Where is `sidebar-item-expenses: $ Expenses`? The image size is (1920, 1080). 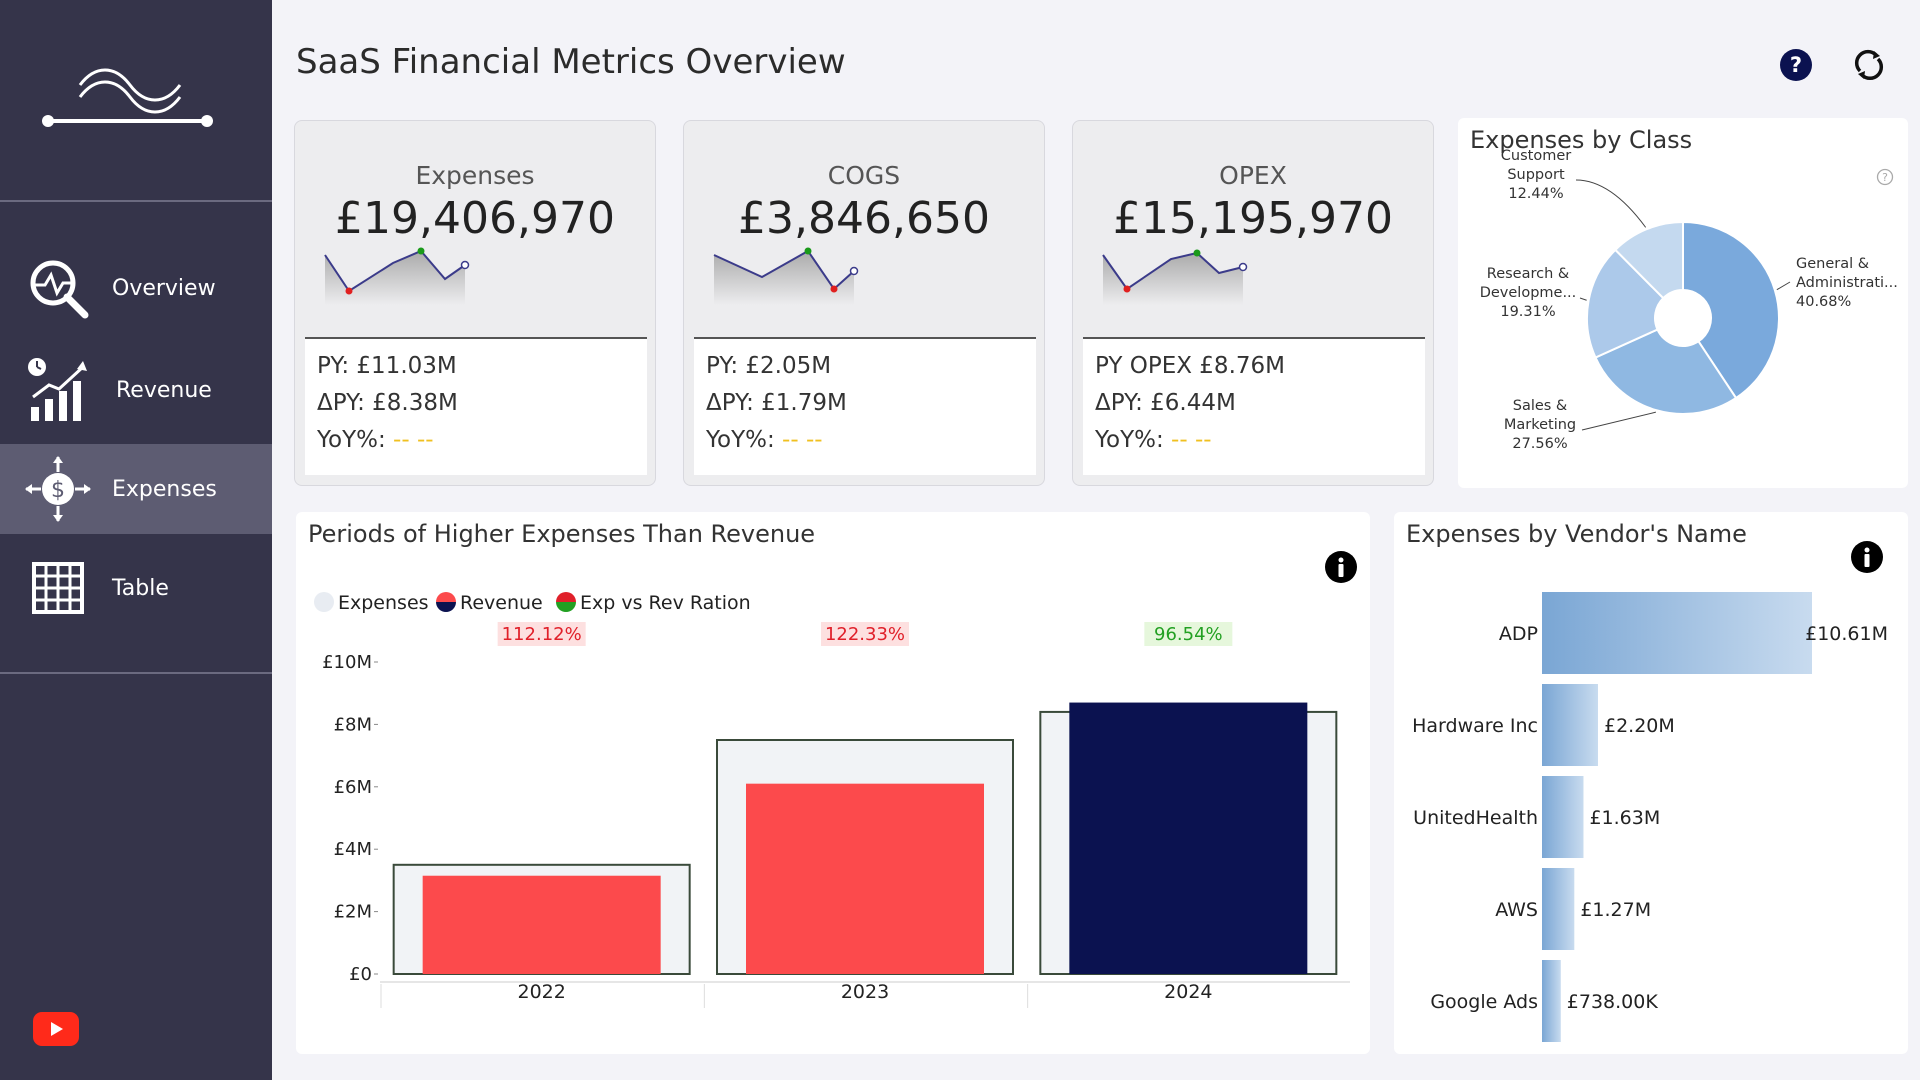 sidebar-item-expenses: $ Expenses is located at coordinates (136, 489).